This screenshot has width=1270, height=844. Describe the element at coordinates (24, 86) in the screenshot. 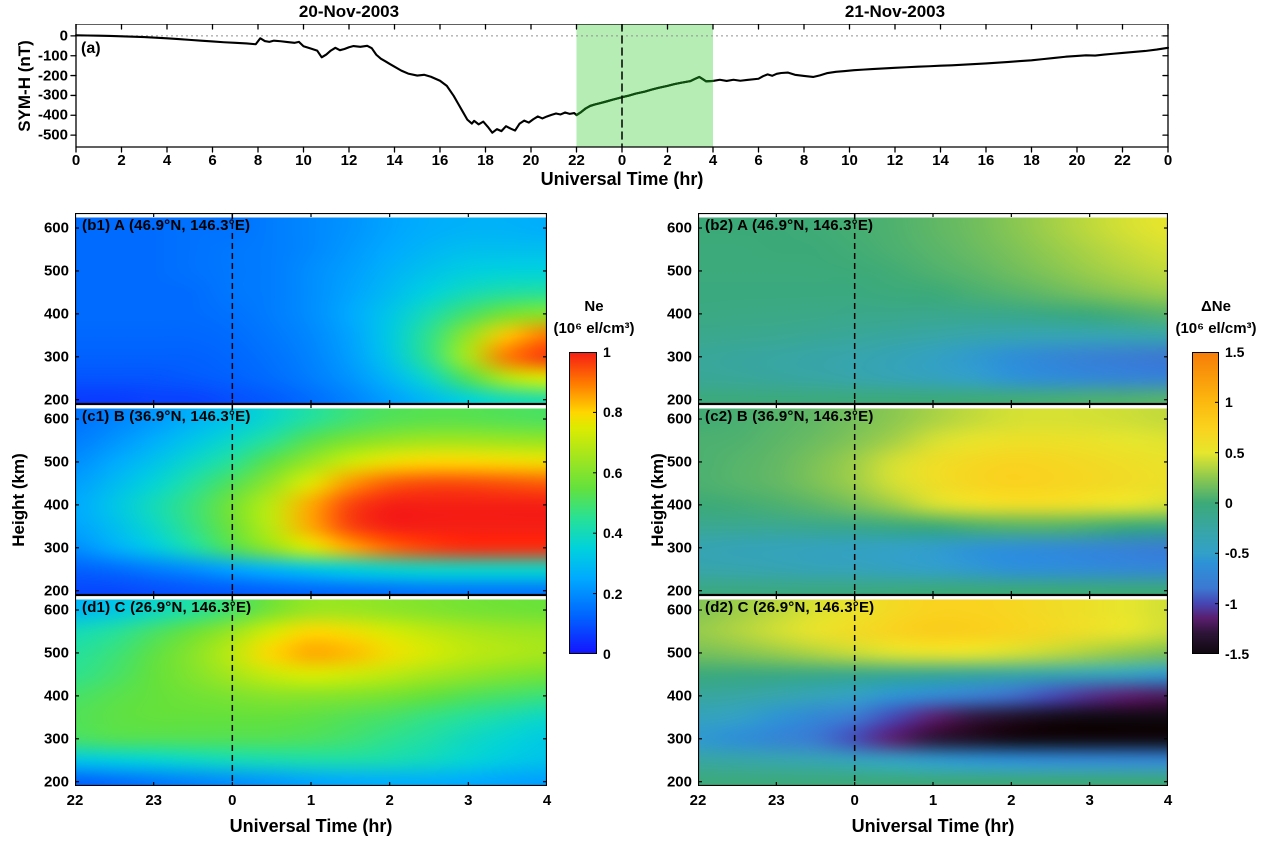

I see `symh-y-axis-label: SYM-H (nT)` at that location.